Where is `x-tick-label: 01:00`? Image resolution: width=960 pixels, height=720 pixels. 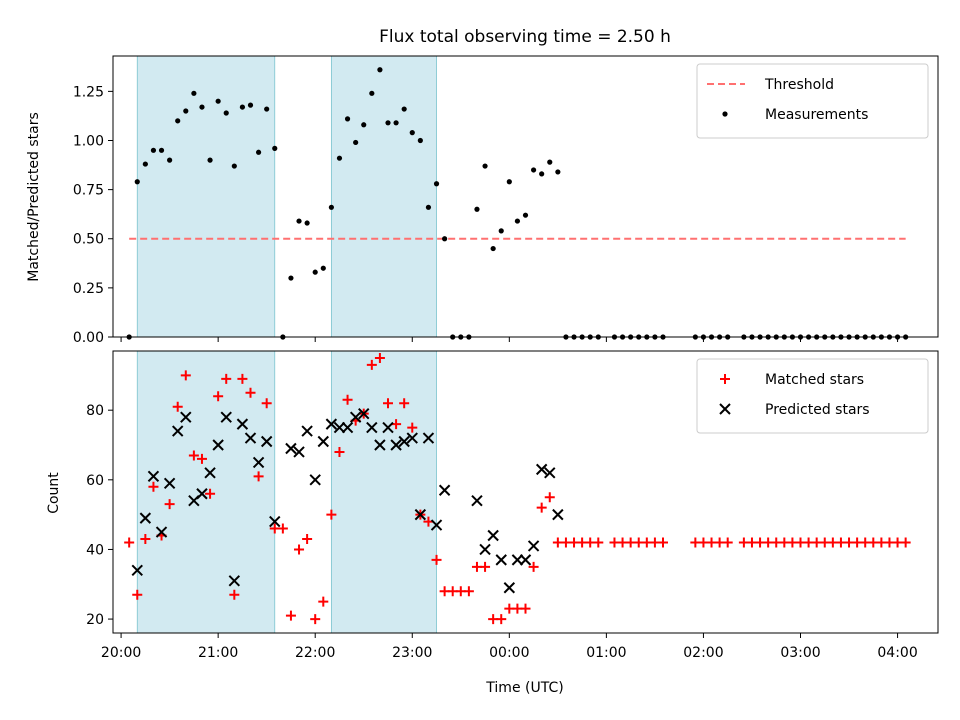
x-tick-label: 01:00 is located at coordinates (606, 653).